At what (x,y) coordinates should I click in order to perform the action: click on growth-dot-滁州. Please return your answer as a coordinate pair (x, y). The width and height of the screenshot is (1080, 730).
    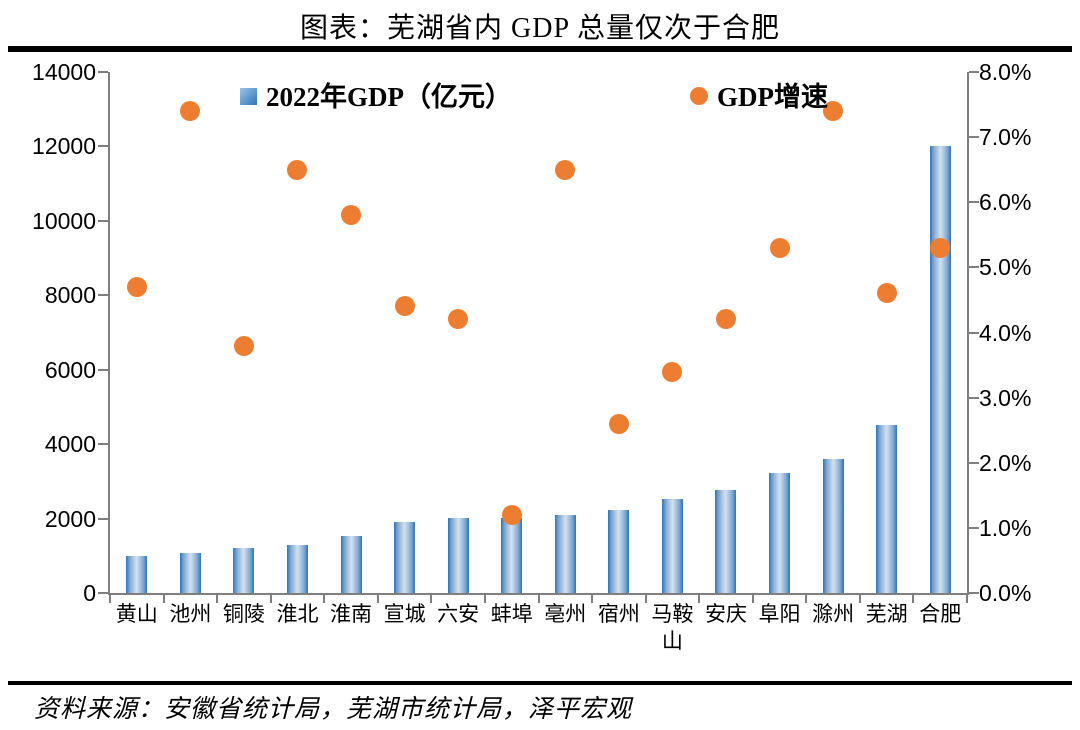
    Looking at the image, I should click on (833, 111).